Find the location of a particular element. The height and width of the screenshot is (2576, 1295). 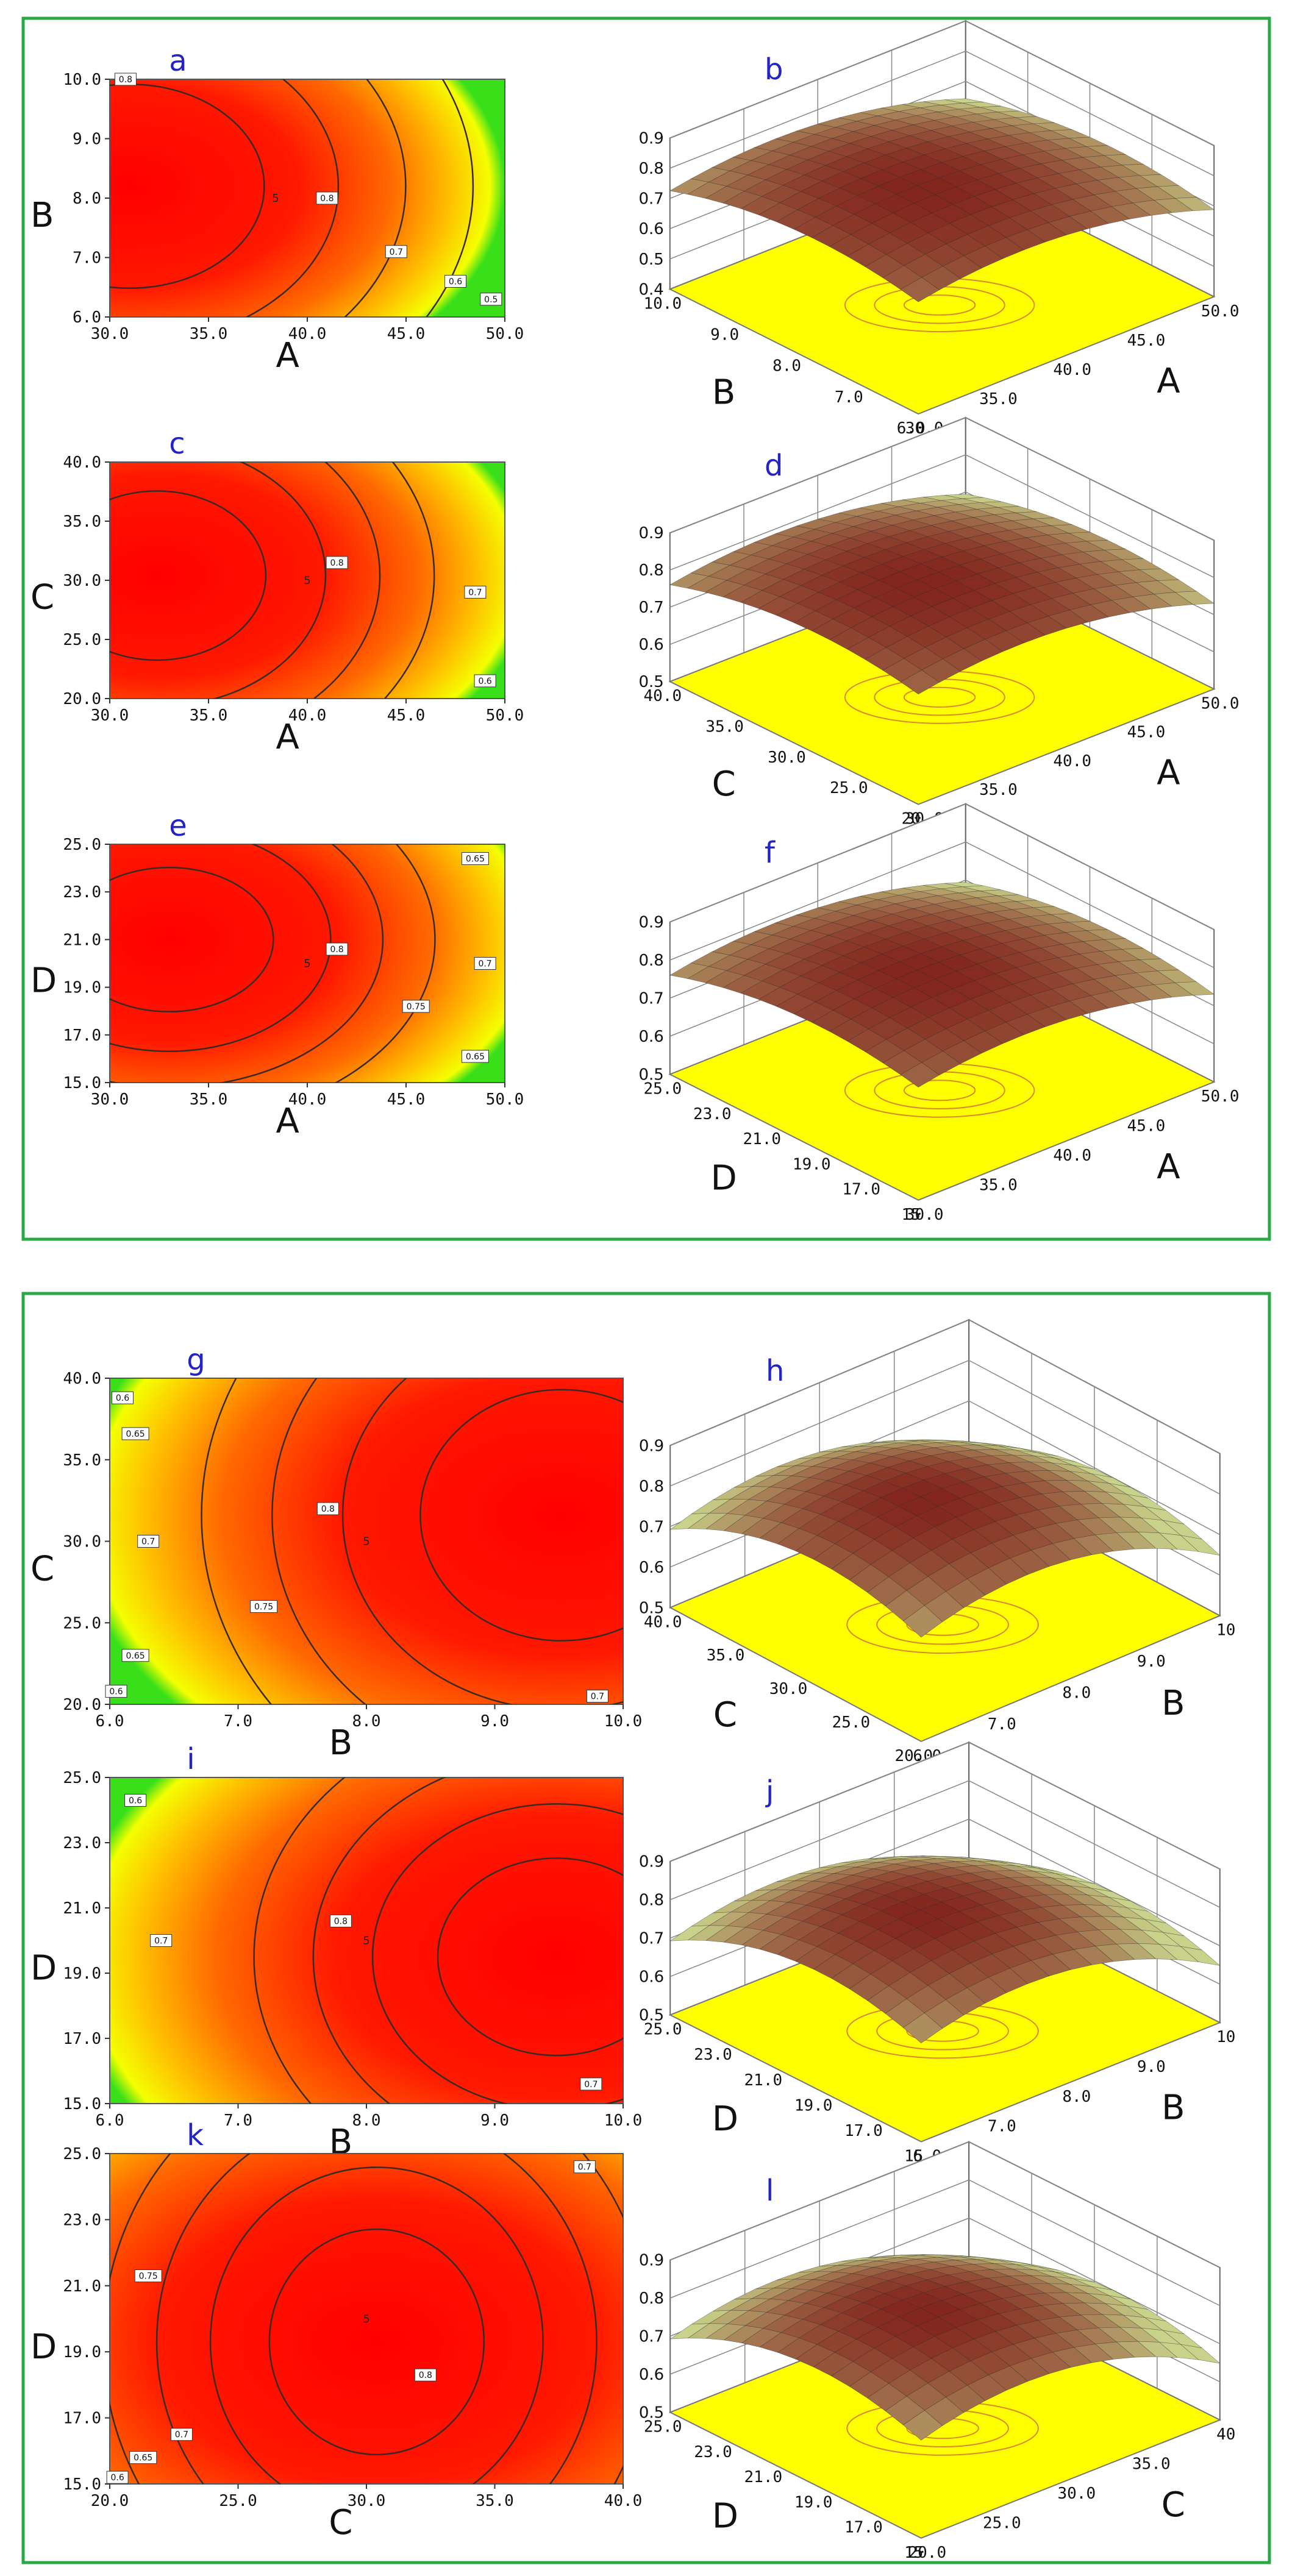

y-tick-label: 17.0 is located at coordinates (861, 1190).